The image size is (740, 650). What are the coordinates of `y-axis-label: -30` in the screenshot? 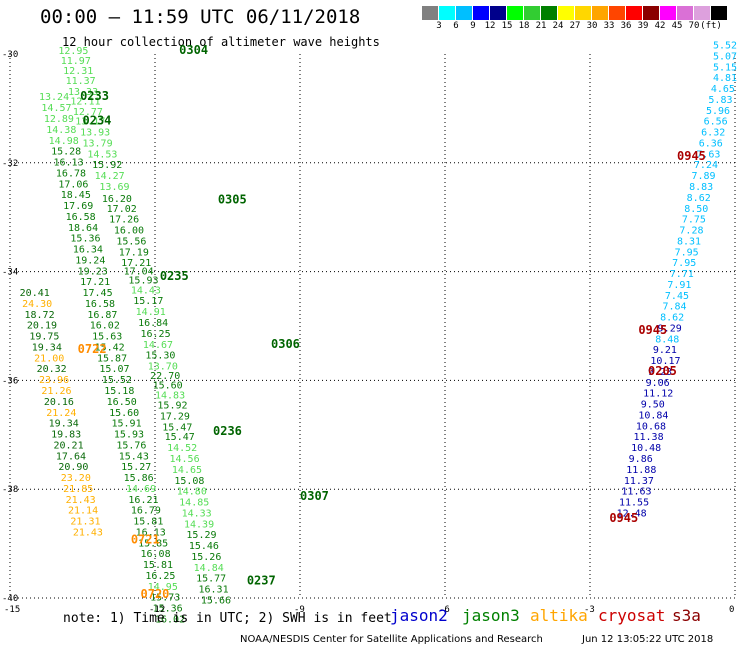 It's located at (10, 55).